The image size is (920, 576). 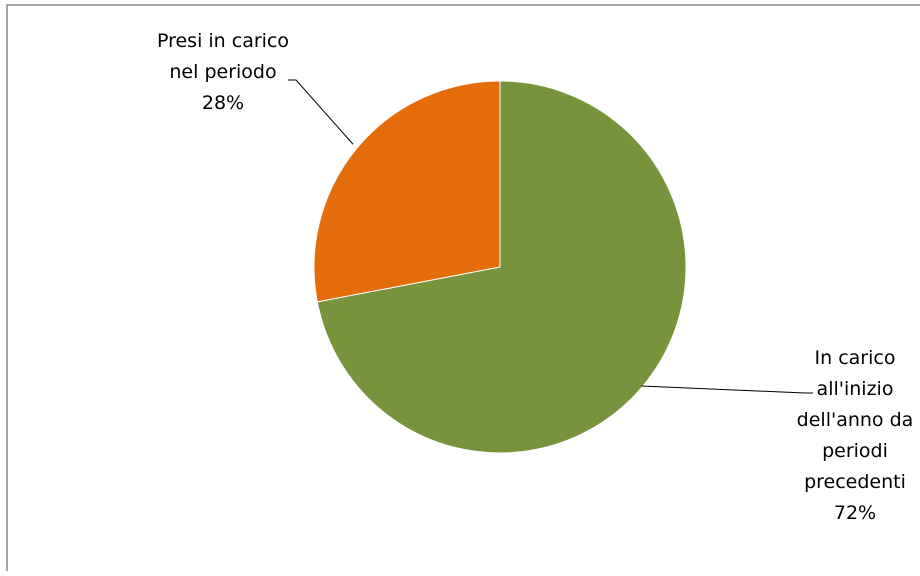 I want to click on data-label-line: dell'anno da, so click(x=855, y=420).